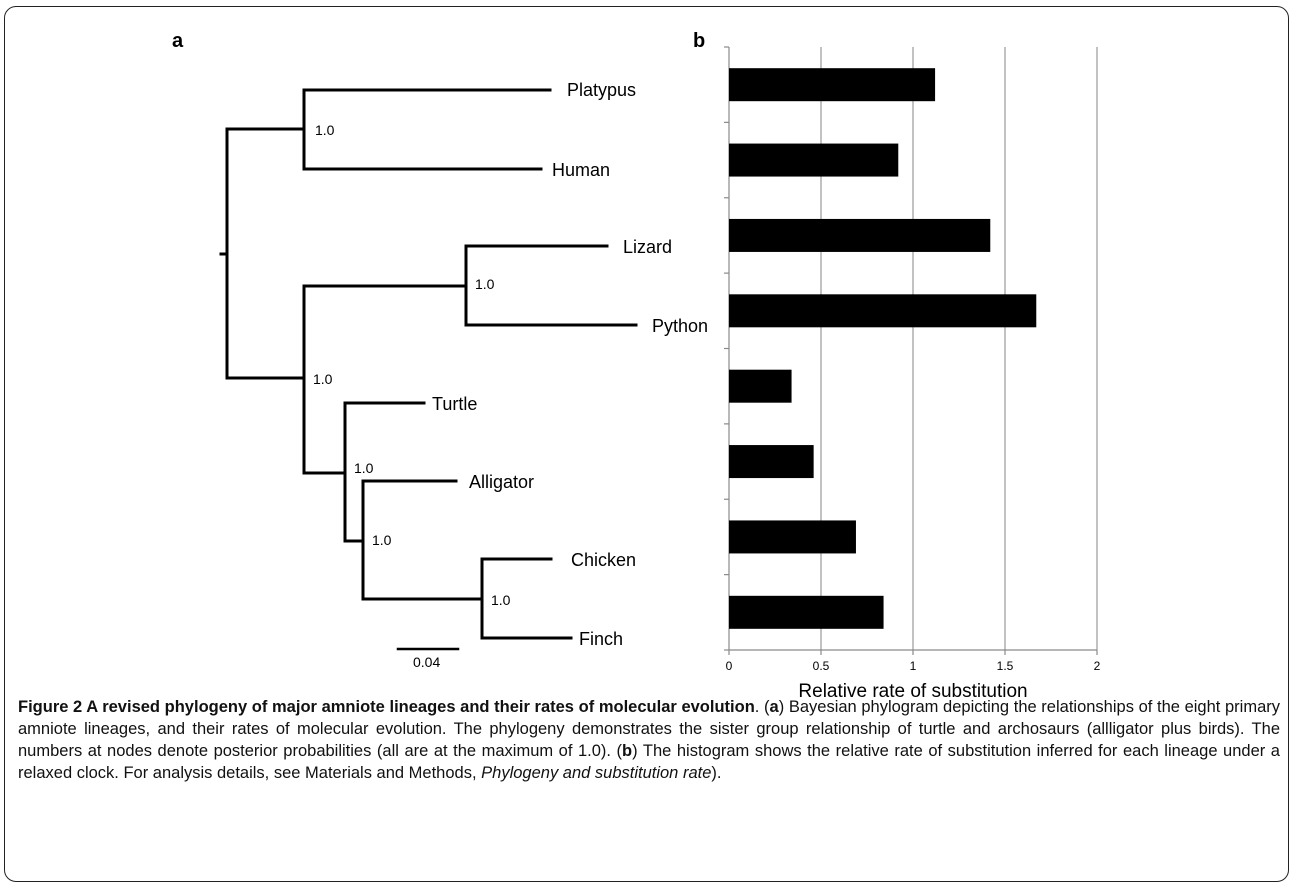 The image size is (1293, 886). What do you see at coordinates (1005, 666) in the screenshot?
I see `x-tick-label: 1.5` at bounding box center [1005, 666].